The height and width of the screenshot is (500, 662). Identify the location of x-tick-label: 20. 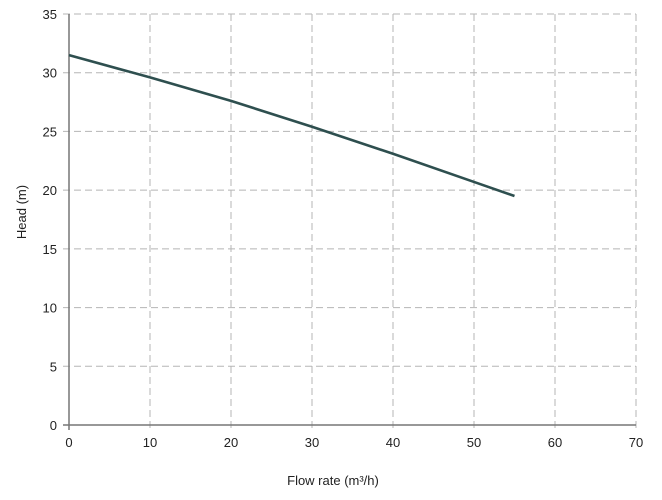
(231, 442).